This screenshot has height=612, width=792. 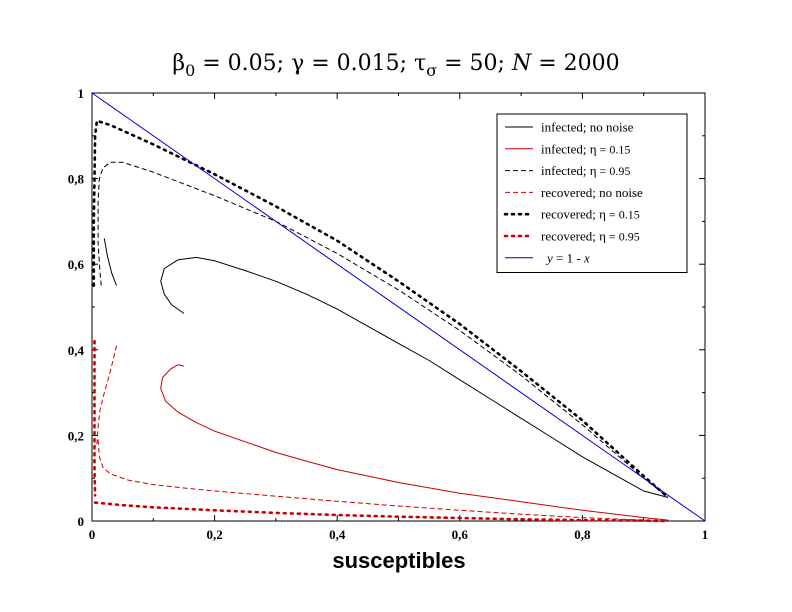 What do you see at coordinates (214, 534) in the screenshot?
I see `x-tick-label: 0,2` at bounding box center [214, 534].